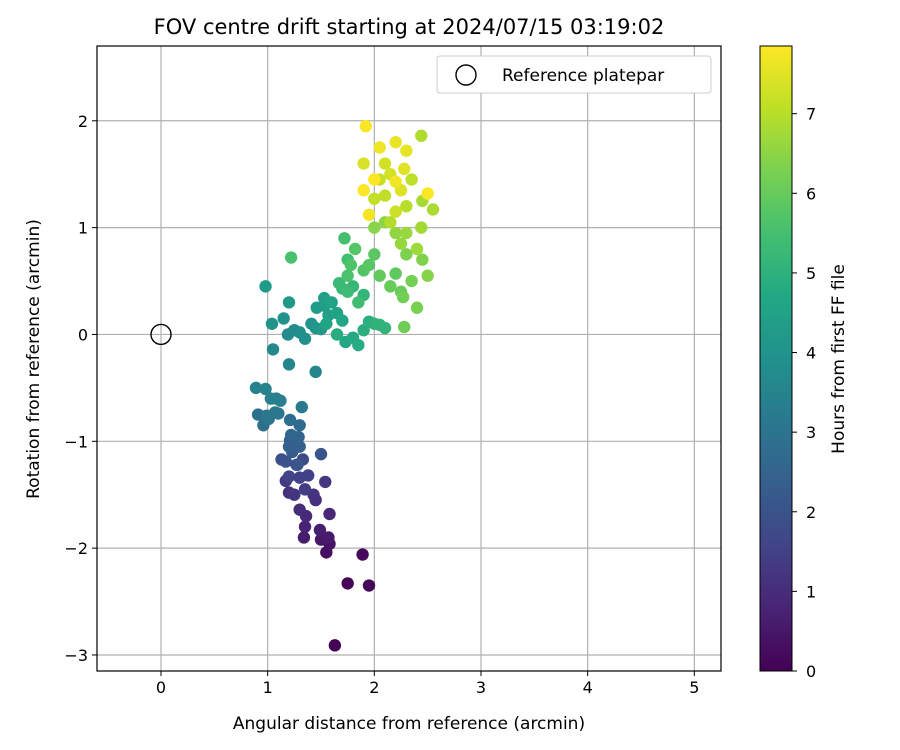 This screenshot has height=750, width=900. What do you see at coordinates (588, 687) in the screenshot?
I see `x-tick-label: 4` at bounding box center [588, 687].